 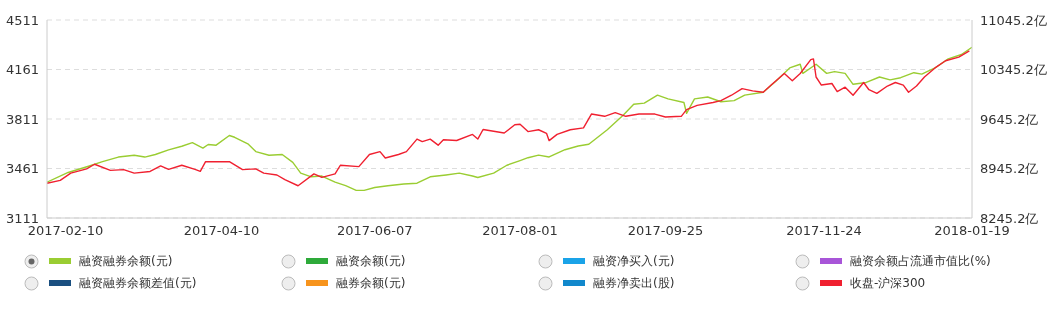 I want to click on legend-label: 融资融券余额差值(元), so click(x=138, y=283).